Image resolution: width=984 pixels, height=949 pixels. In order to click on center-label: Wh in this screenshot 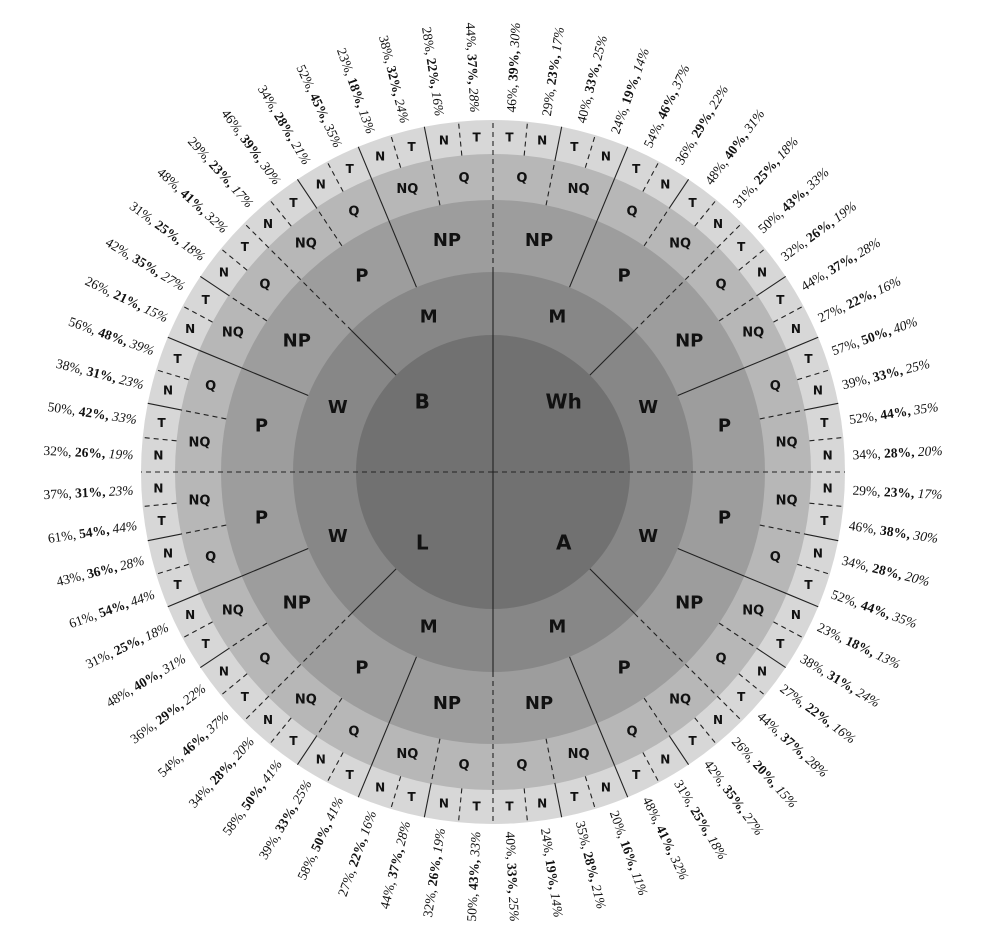, I will do `click(564, 401)`.